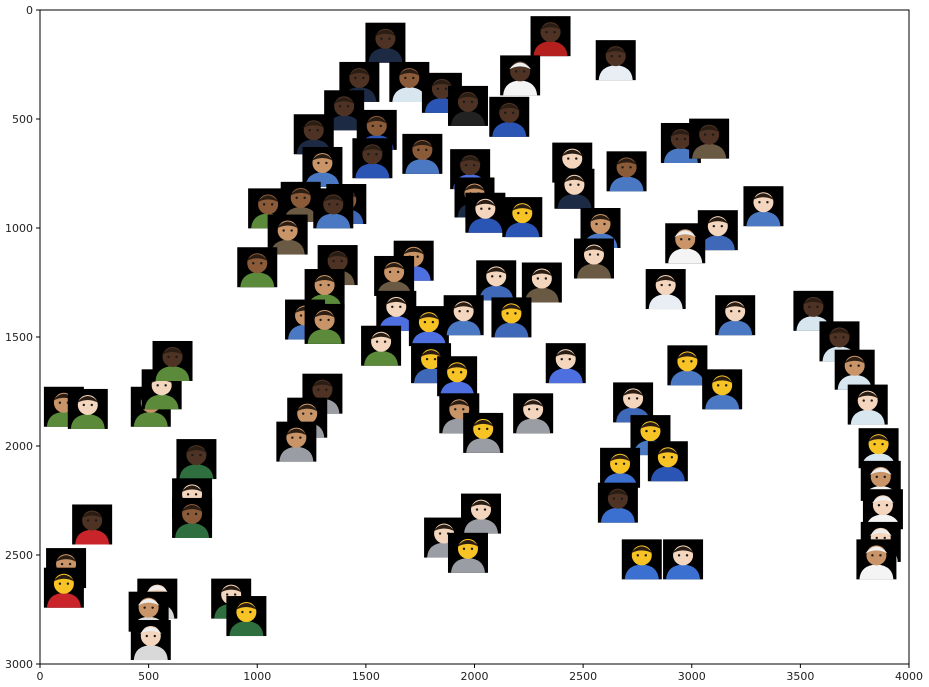  Describe the element at coordinates (574, 188) in the screenshot. I see `pilot-emoji` at that location.